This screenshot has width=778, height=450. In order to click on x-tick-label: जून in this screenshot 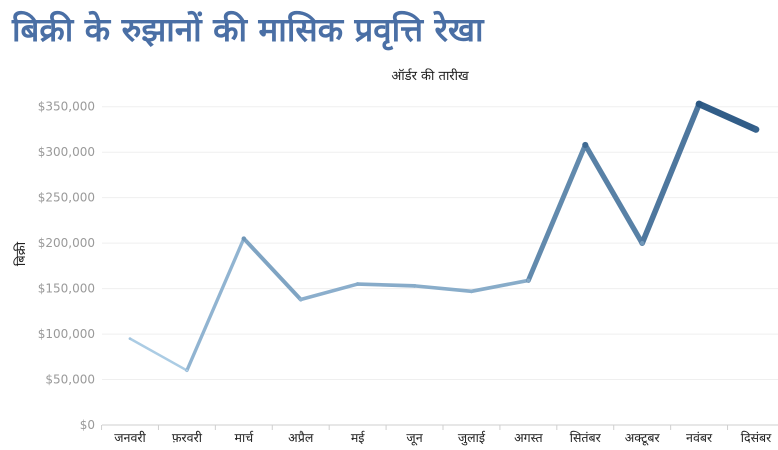, I will do `click(414, 438)`.